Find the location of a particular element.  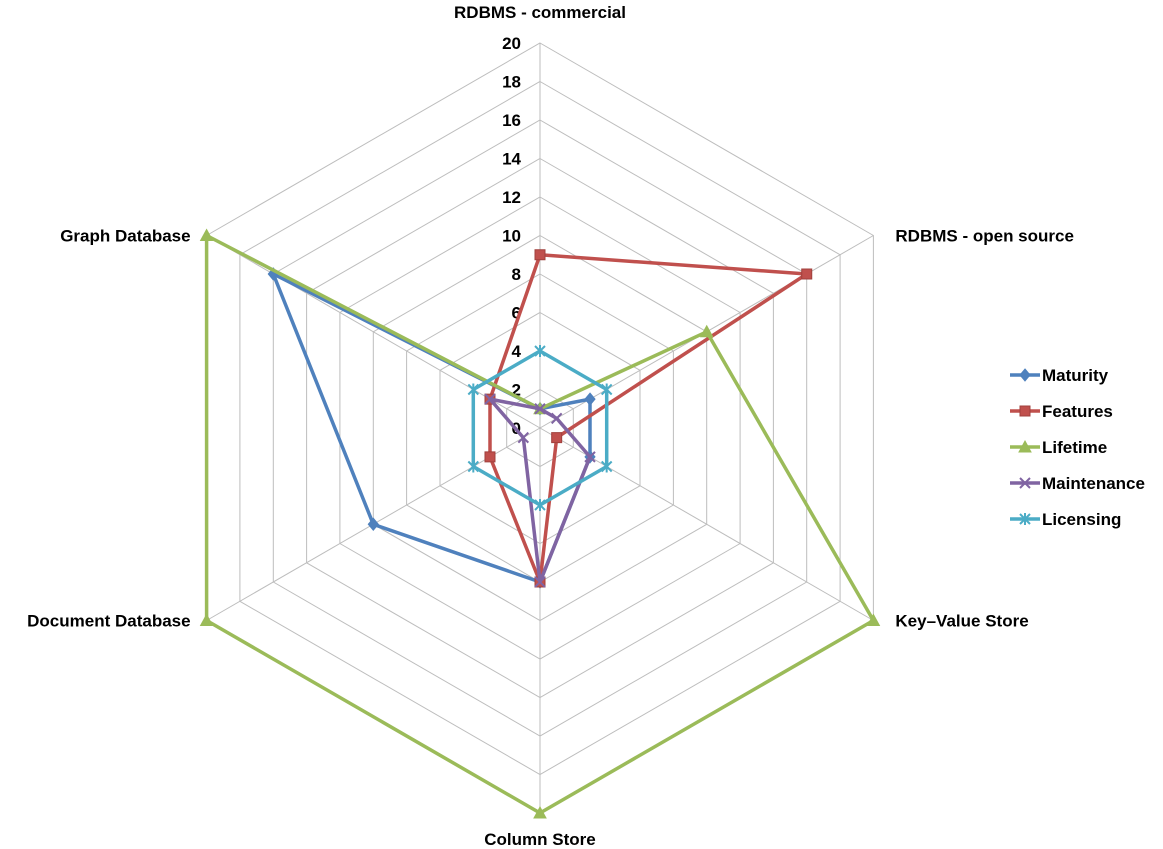

tick-label: 12 is located at coordinates (511, 197).